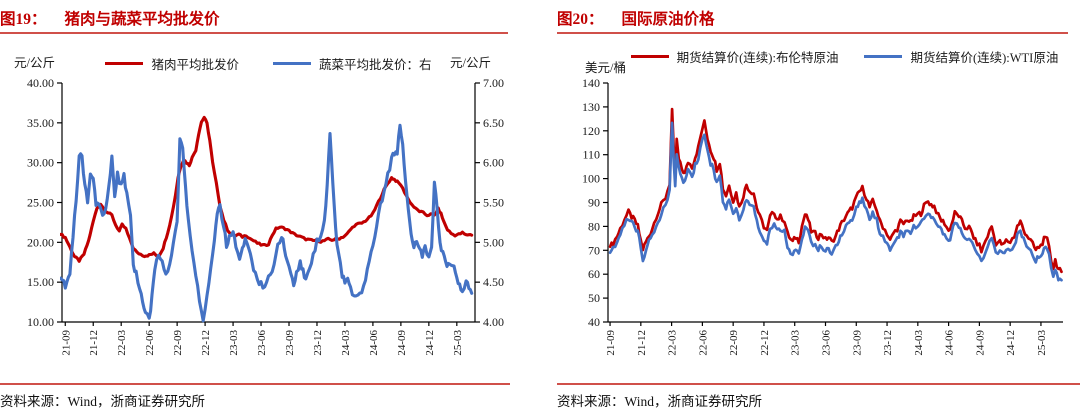  I want to click on left-axis-tick-label: 20.00, so click(40, 242).